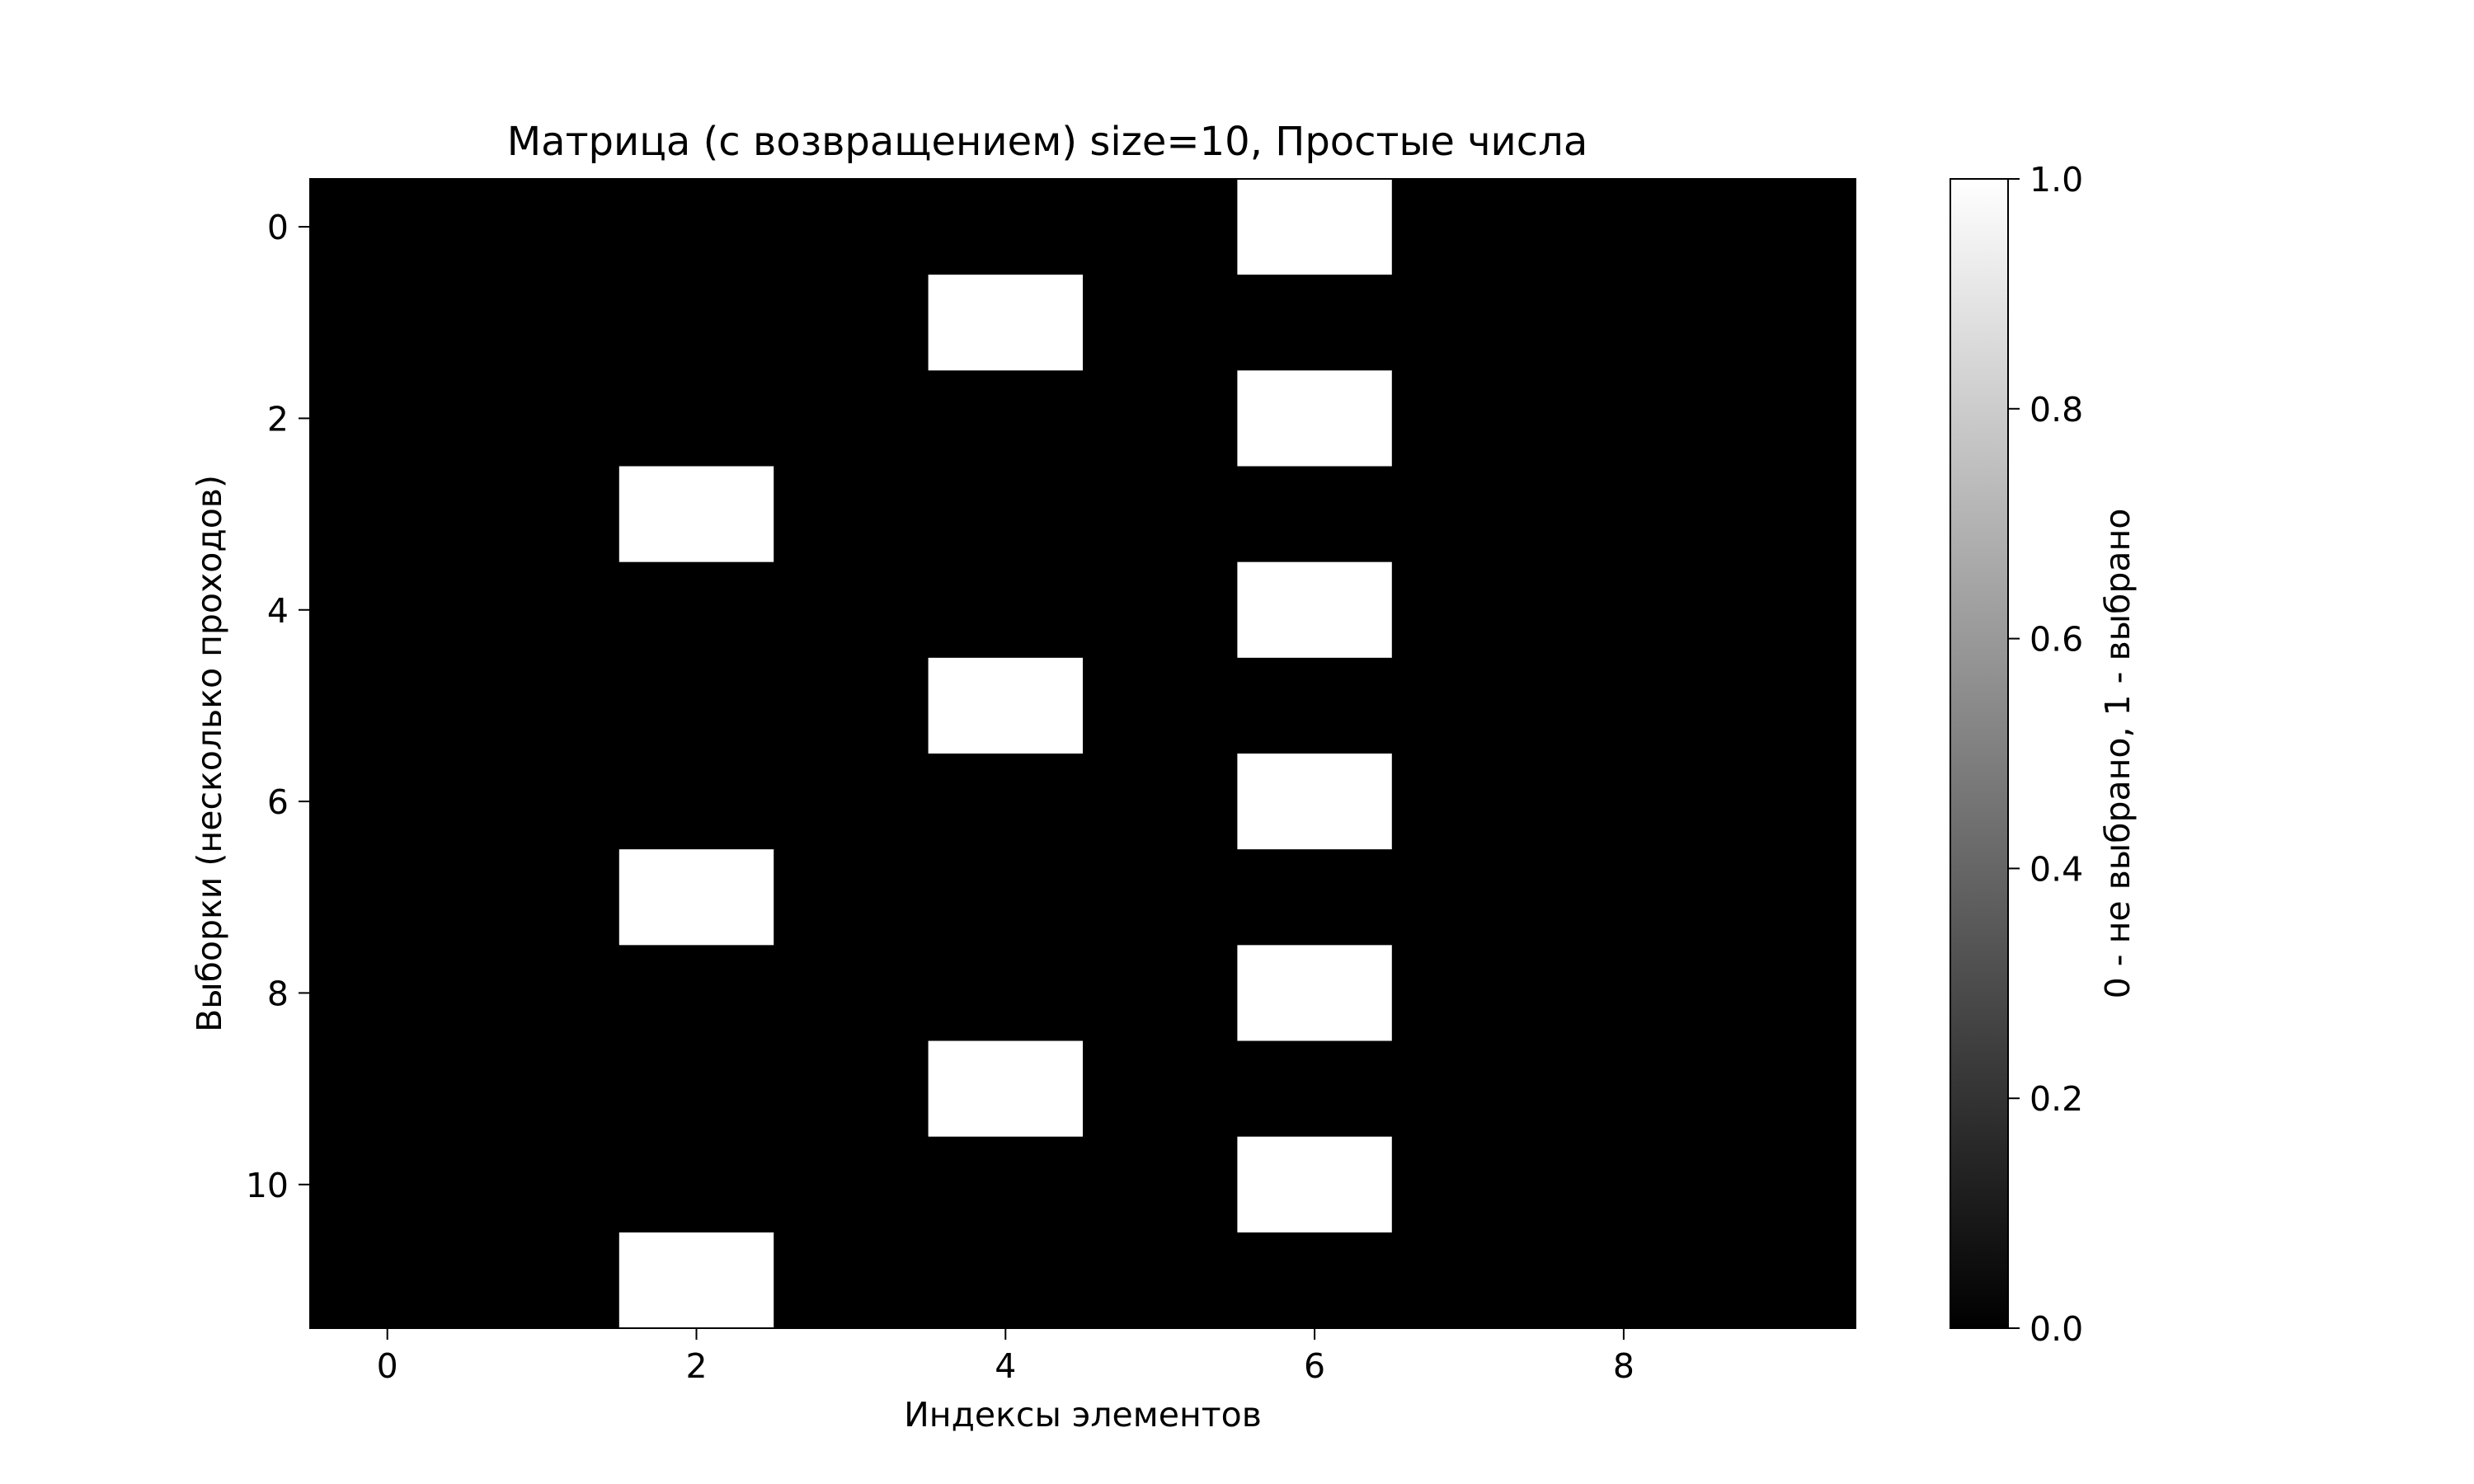 This screenshot has height=1484, width=2474. What do you see at coordinates (542, 993) in the screenshot?
I see `heatmap-cell-r8-c1` at bounding box center [542, 993].